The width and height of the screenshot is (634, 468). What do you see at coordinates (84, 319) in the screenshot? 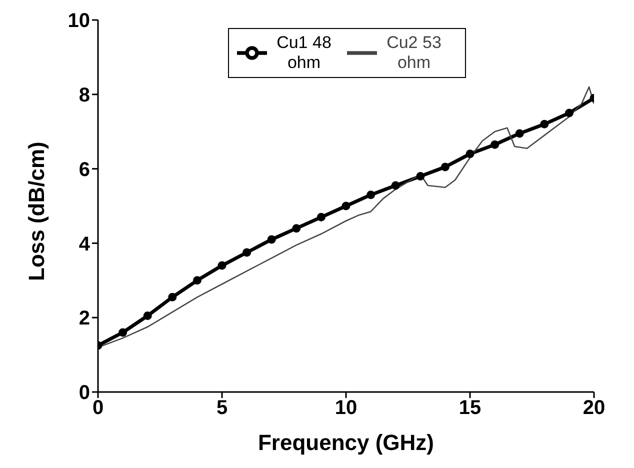
I see `y-tick-label: 2` at bounding box center [84, 319].